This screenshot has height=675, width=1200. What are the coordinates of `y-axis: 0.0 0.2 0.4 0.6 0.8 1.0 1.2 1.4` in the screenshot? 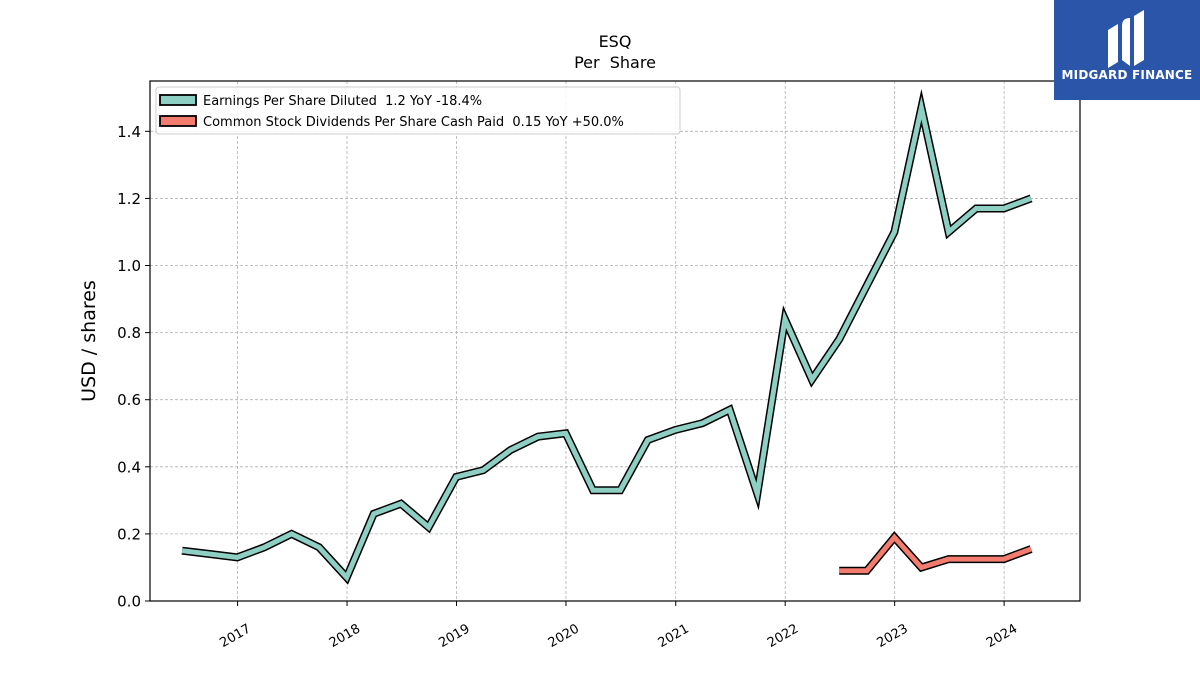 It's located at (133, 367).